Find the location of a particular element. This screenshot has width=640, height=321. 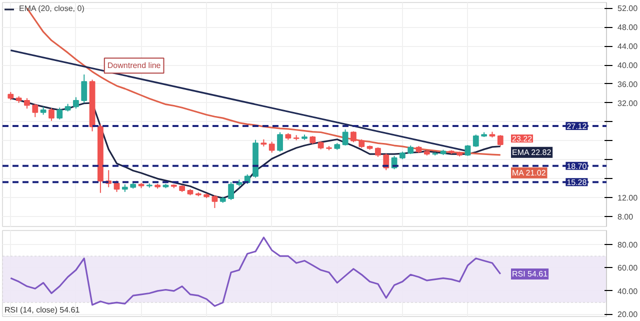

annotation: Downtrend line is located at coordinates (134, 65).